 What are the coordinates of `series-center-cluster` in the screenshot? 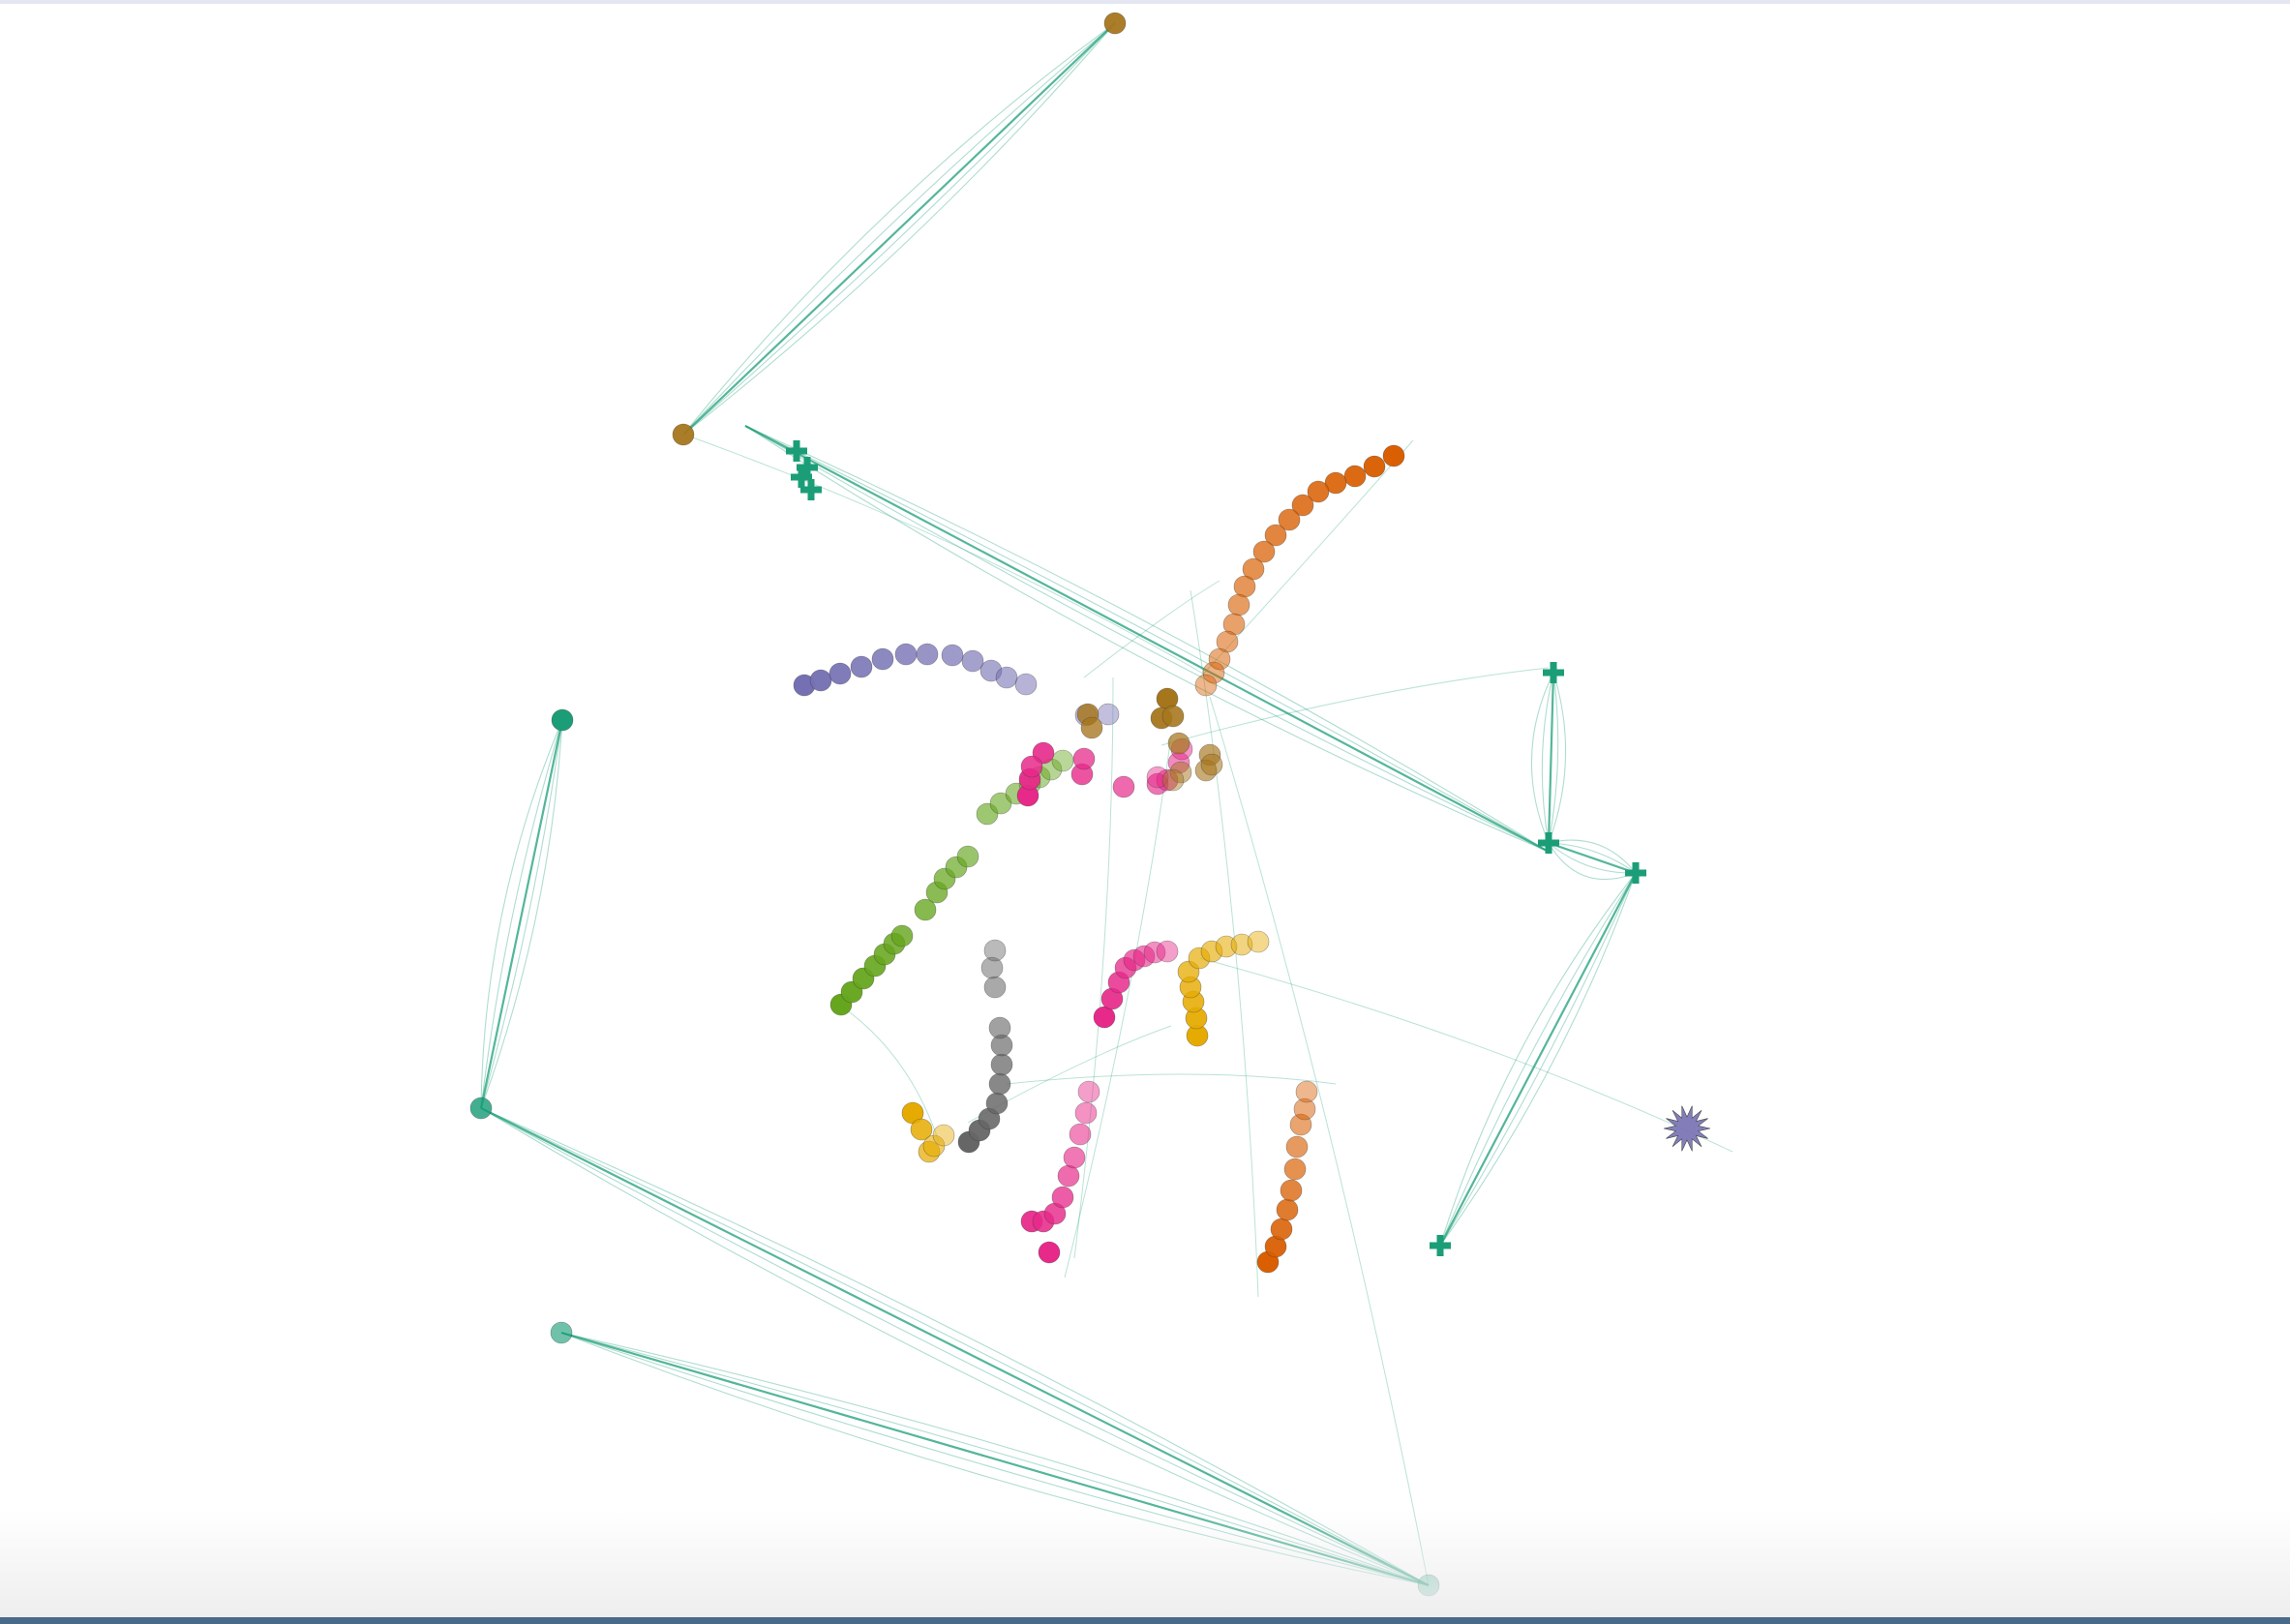 It's located at (1149, 740).